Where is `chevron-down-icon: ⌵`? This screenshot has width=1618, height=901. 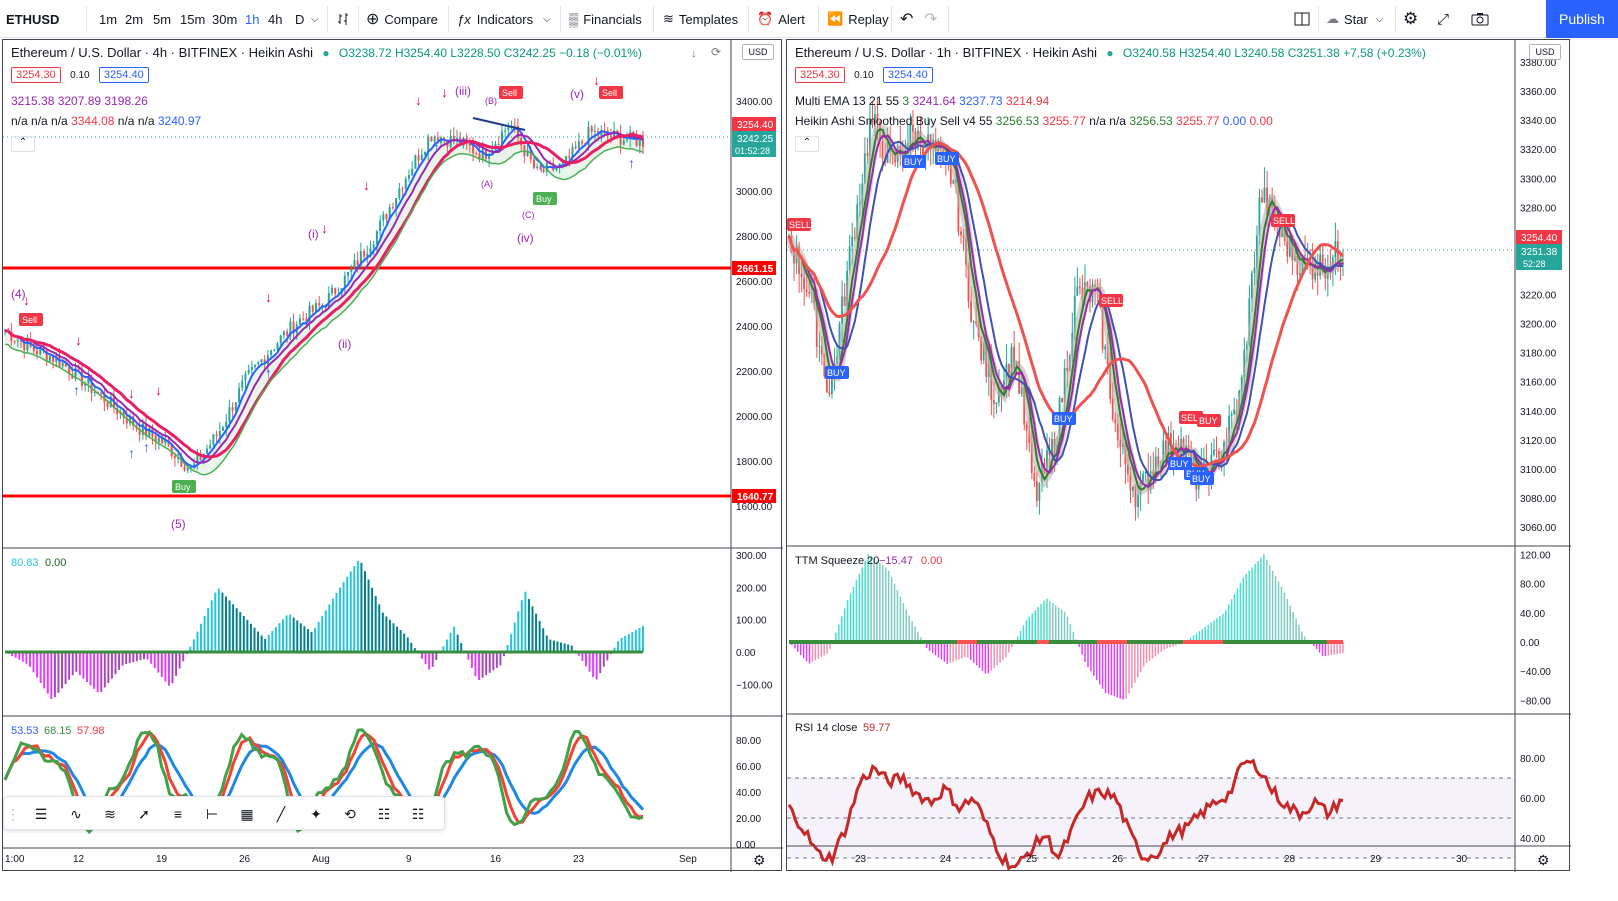 chevron-down-icon: ⌵ is located at coordinates (315, 19).